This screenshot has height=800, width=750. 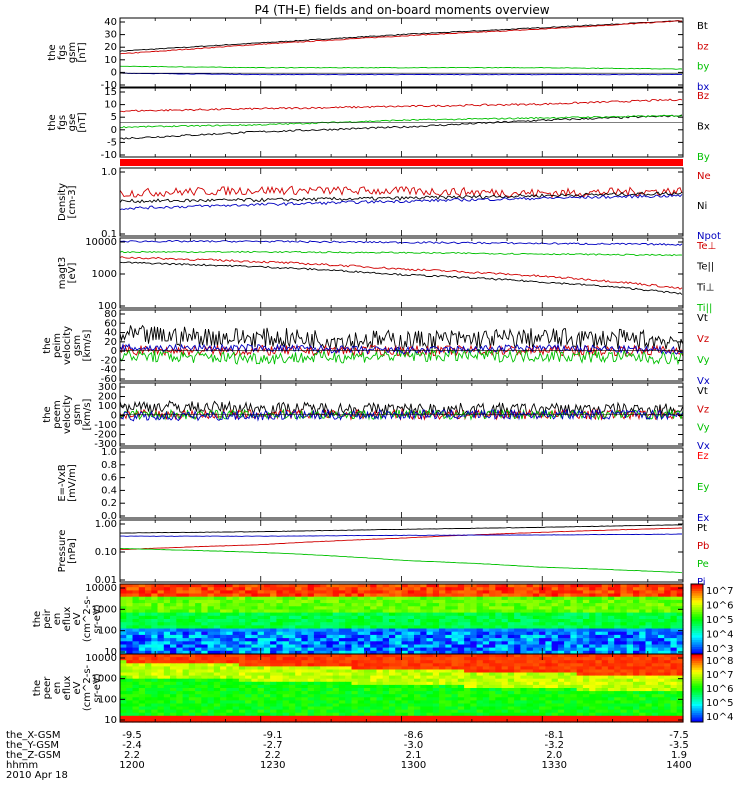 I want to click on y-tick-label: 20, so click(x=110, y=47).